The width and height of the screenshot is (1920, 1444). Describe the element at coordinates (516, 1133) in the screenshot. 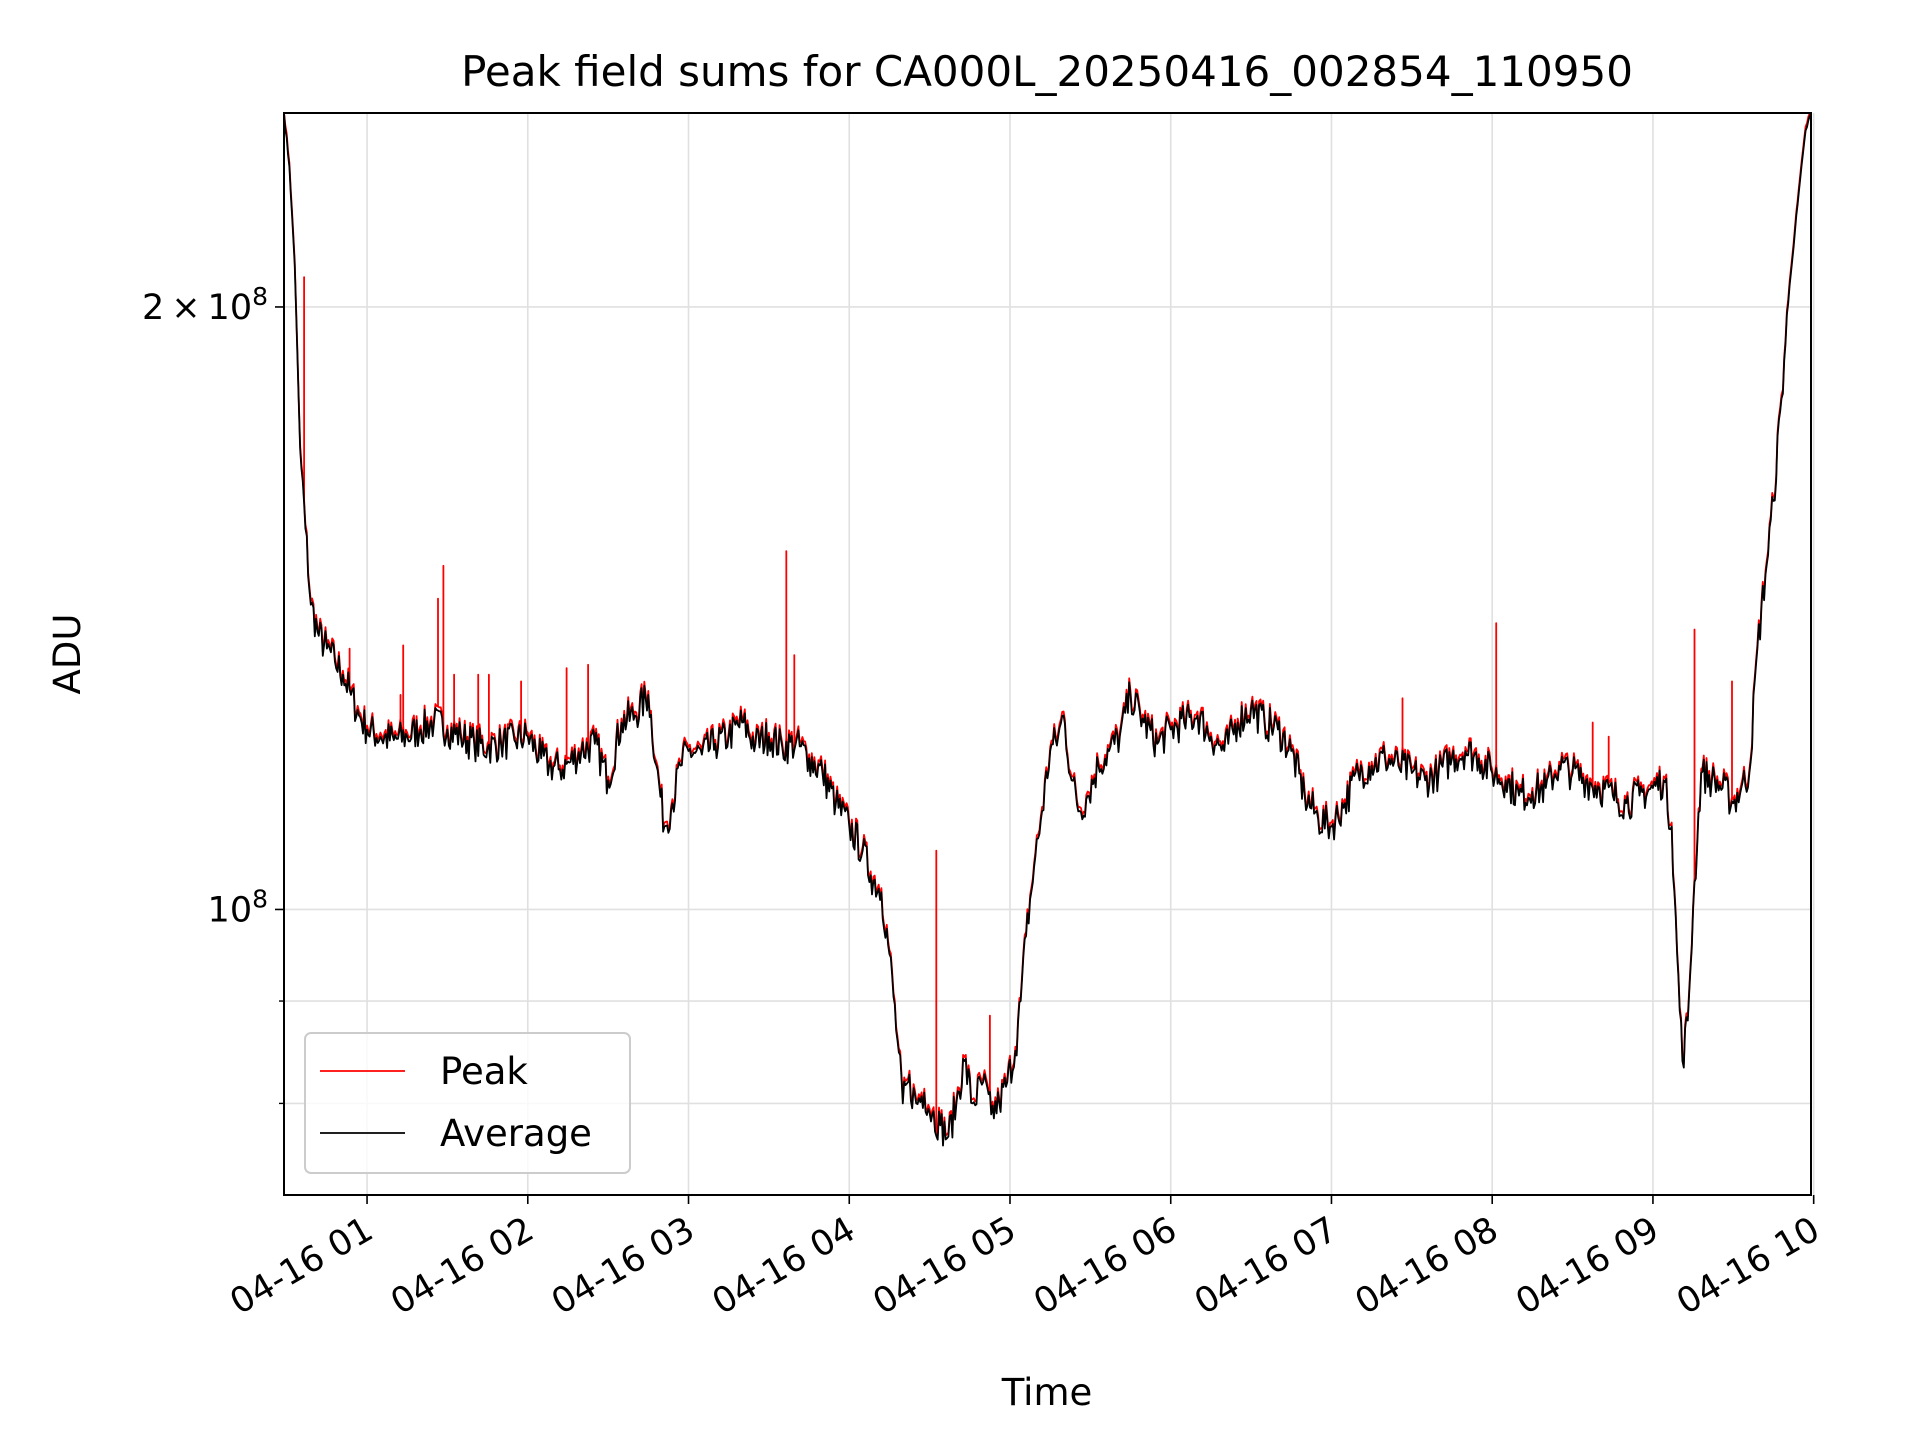

I see `legend-label-average: Average` at that location.